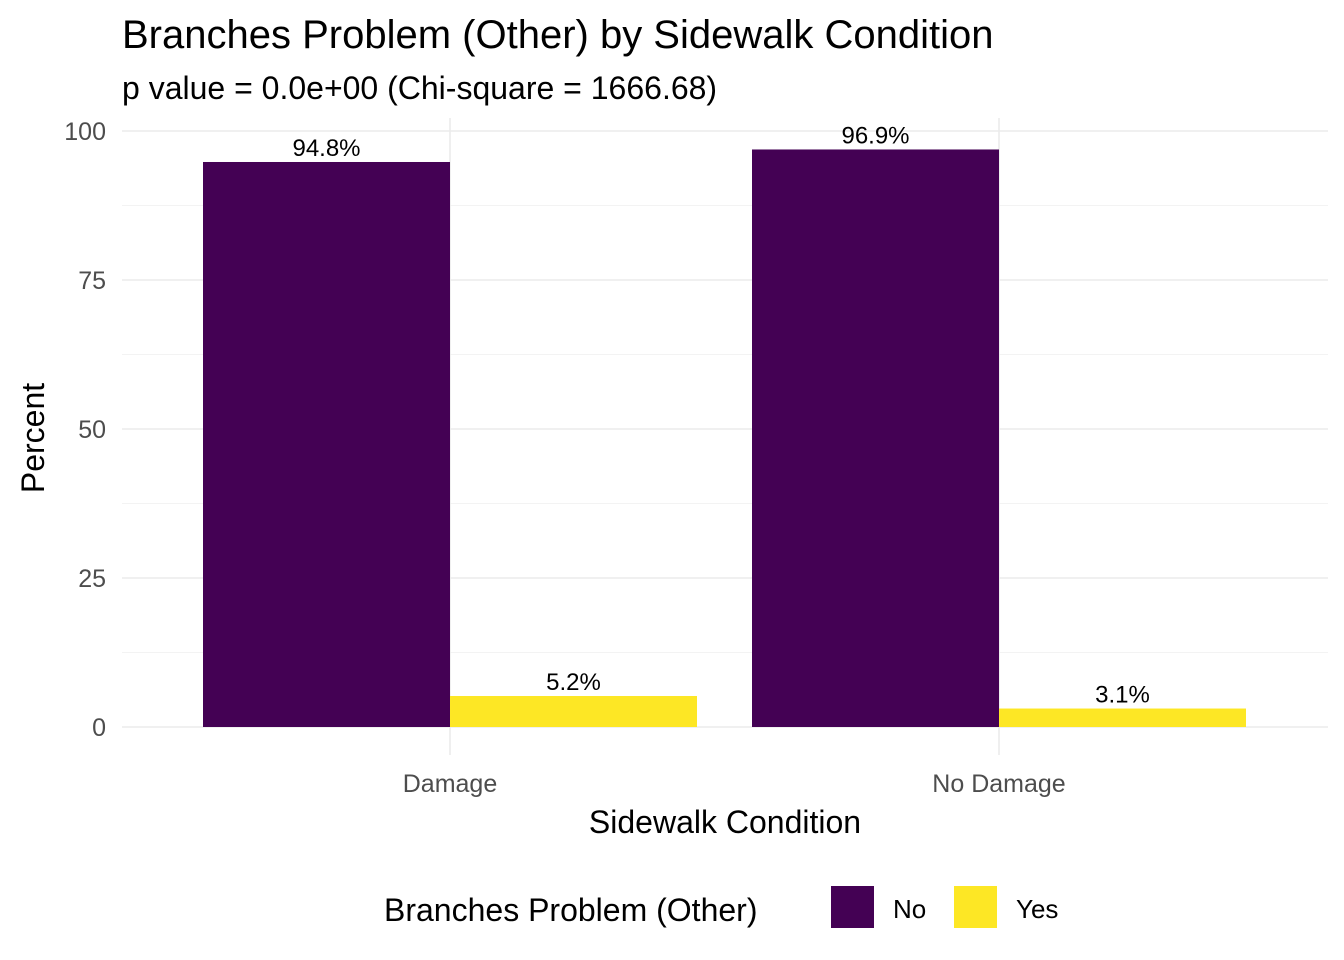  What do you see at coordinates (852, 907) in the screenshot?
I see `legend-key-no` at bounding box center [852, 907].